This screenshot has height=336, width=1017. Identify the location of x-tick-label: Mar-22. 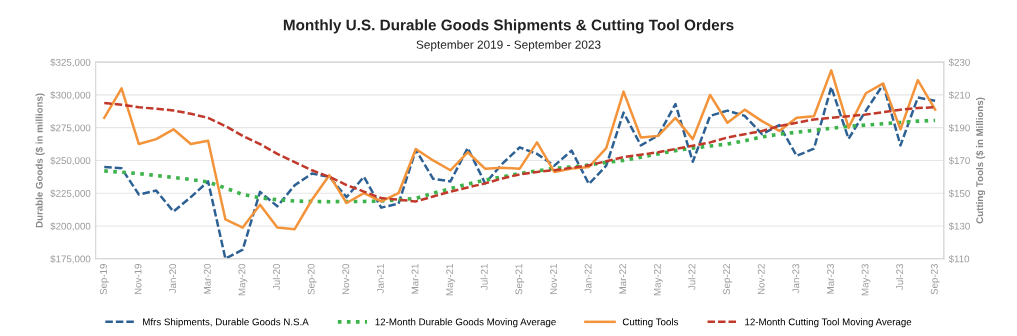
(623, 279).